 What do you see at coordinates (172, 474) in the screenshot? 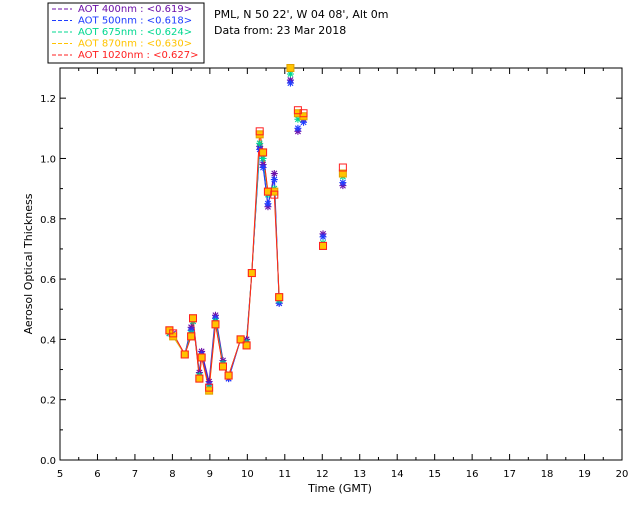
I see `x-tick-label: 8` at bounding box center [172, 474].